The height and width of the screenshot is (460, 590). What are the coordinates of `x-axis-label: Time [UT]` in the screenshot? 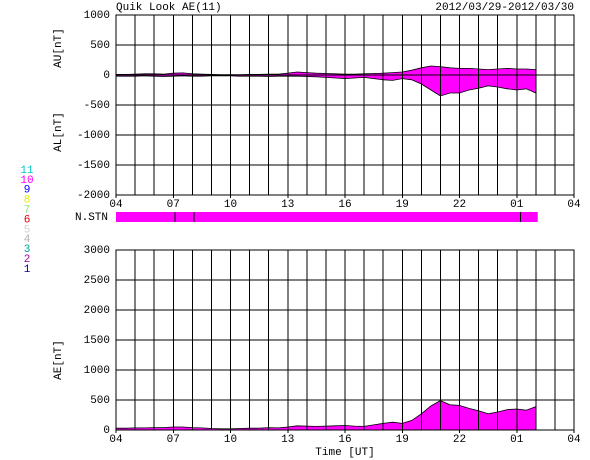 It's located at (344, 453).